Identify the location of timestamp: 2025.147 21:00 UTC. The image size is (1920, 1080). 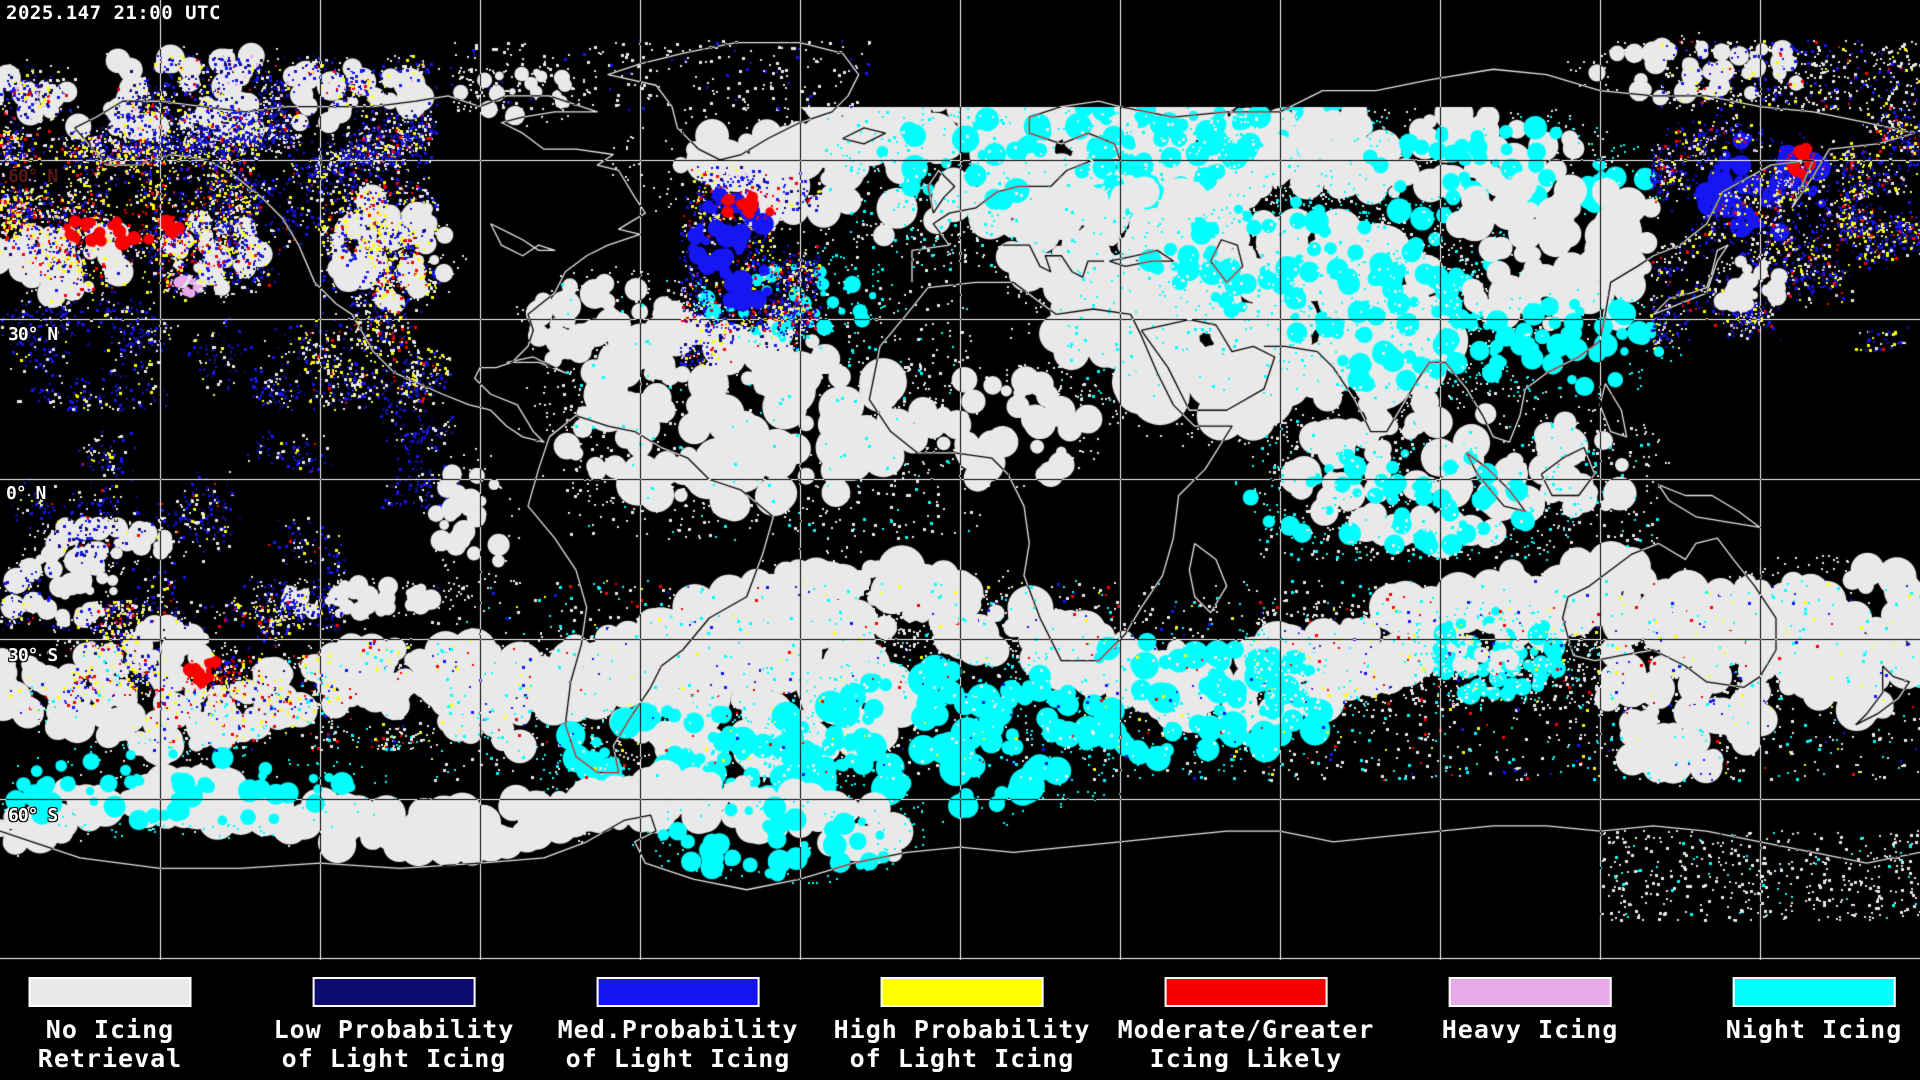
(113, 13).